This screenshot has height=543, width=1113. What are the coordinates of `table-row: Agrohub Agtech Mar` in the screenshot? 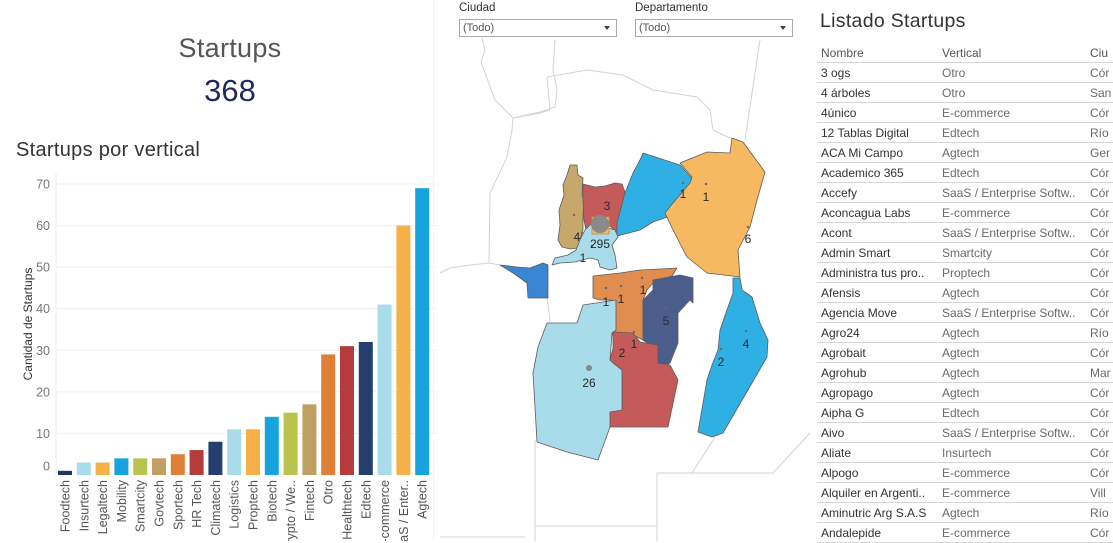 It's located at (965, 373).